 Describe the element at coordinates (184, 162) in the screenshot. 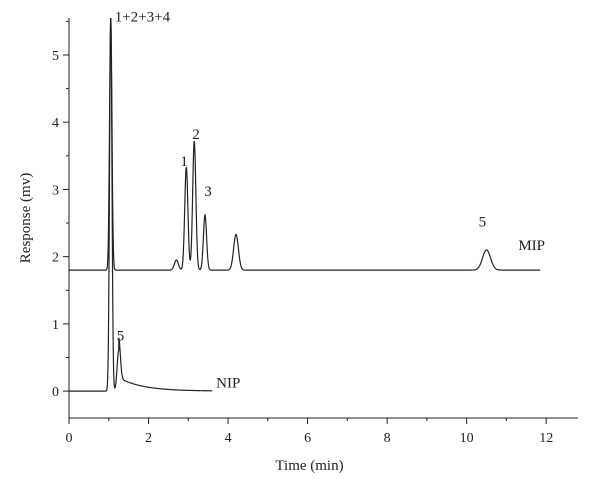

I see `annotation-1: 1` at that location.